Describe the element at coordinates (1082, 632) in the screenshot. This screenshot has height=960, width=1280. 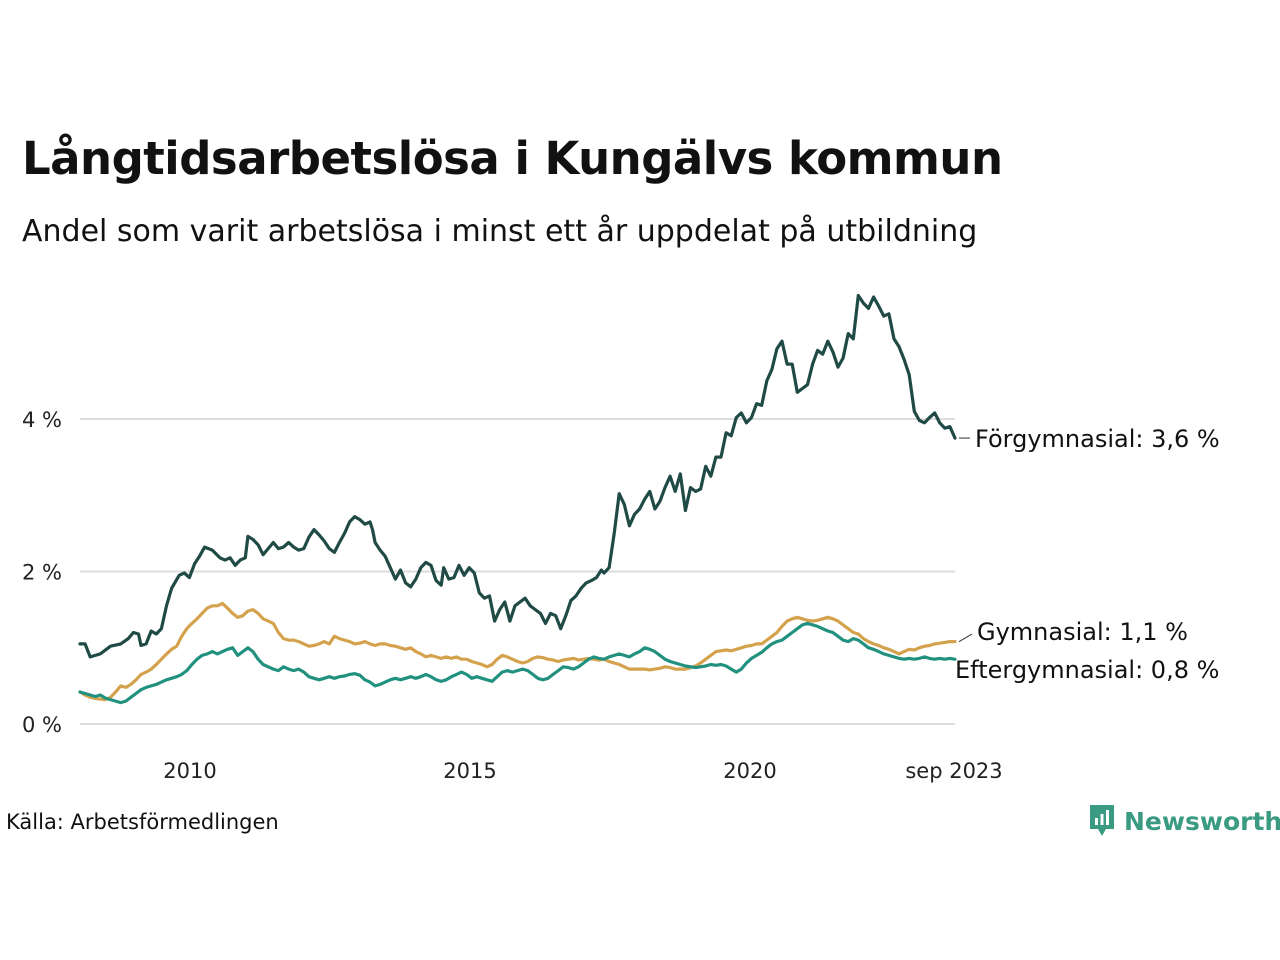
I see `end-label-gymnasial: Gymnasial: 1,1 %` at that location.